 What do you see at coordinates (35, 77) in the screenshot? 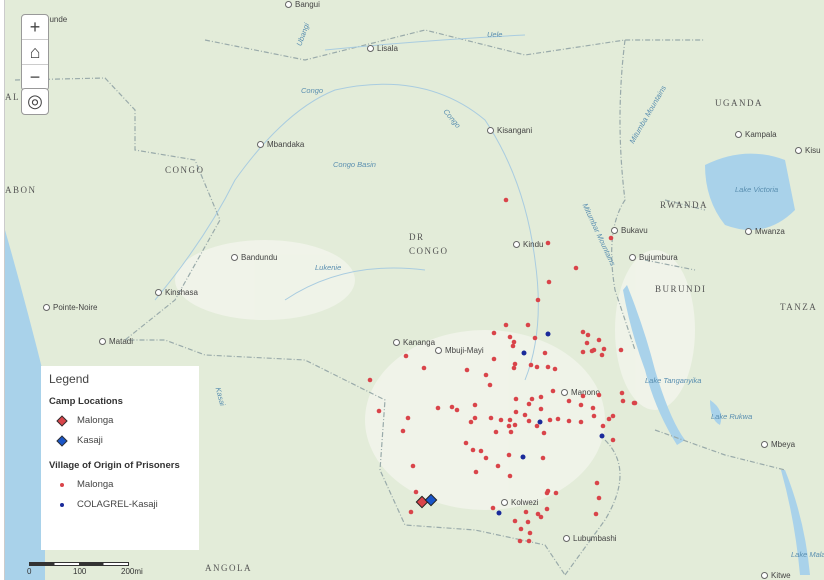
I see `zoom-out-button: −` at bounding box center [35, 77].